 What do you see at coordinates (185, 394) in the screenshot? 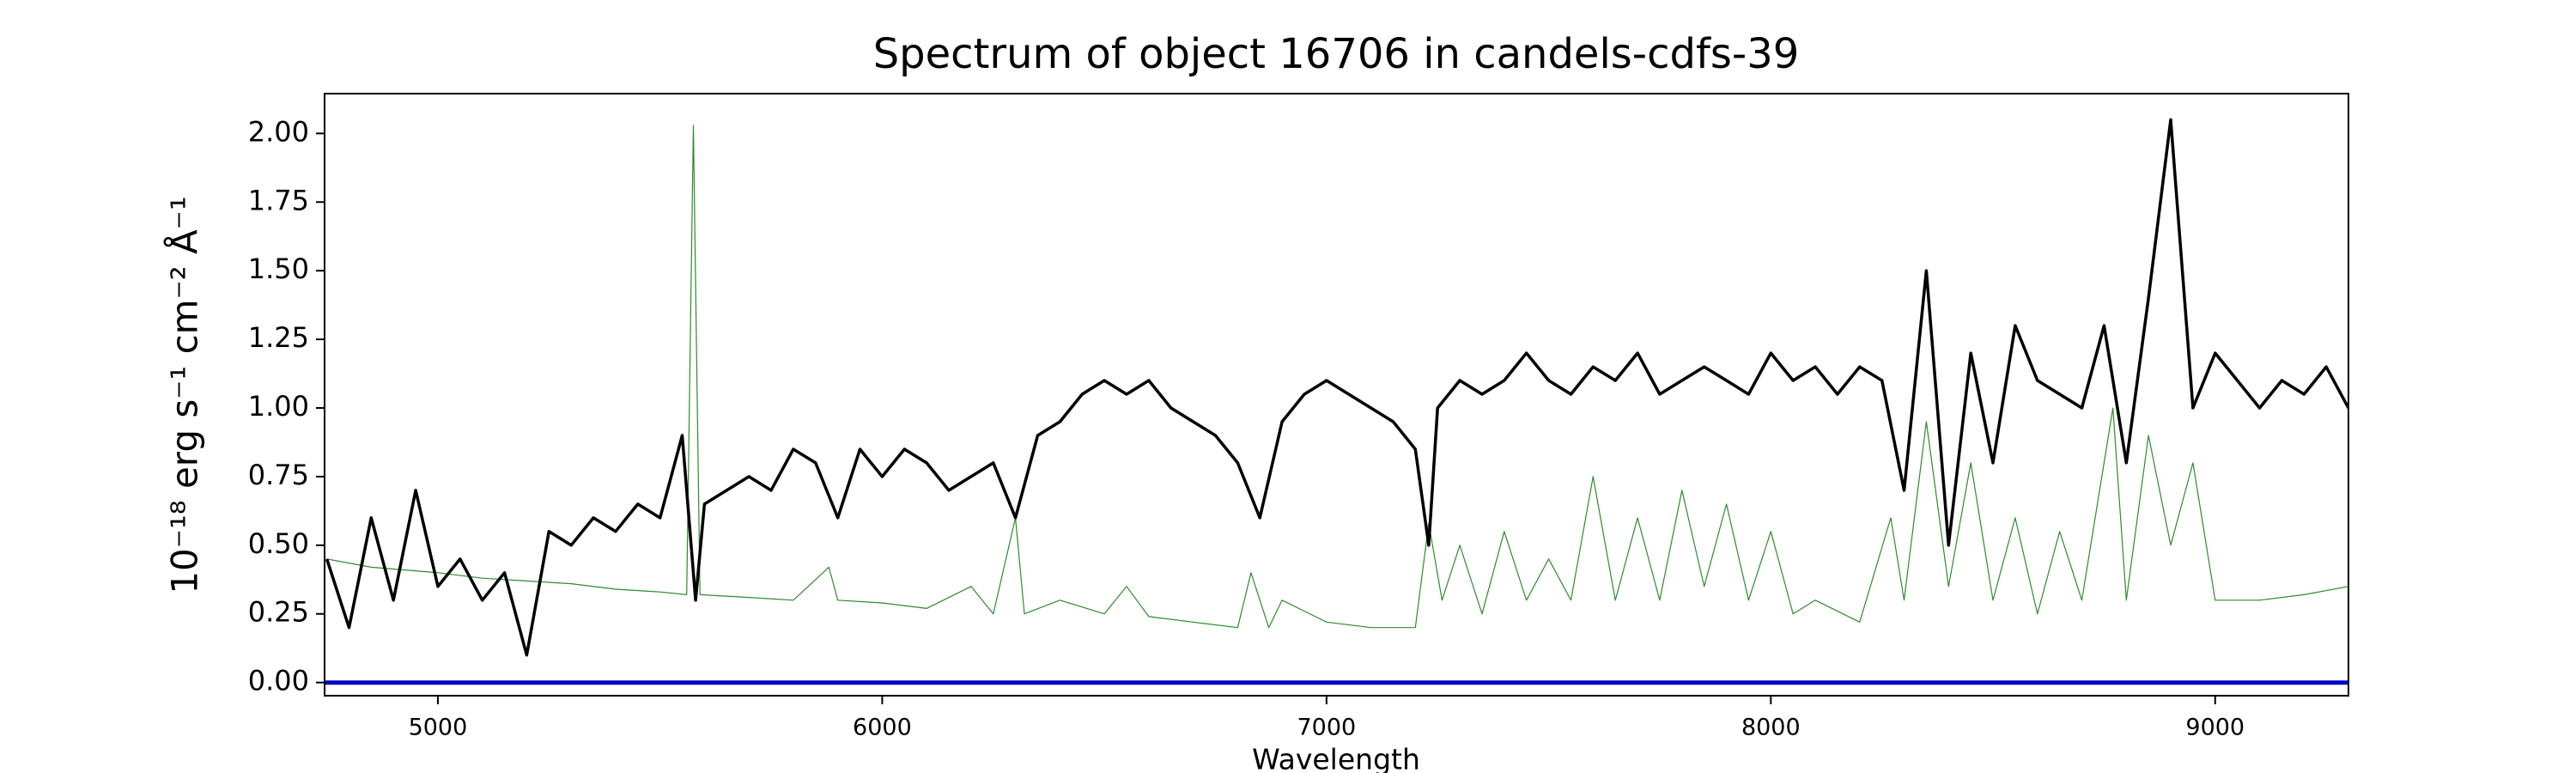
I see `y-axis-label: 10⁻¹⁸ erg s⁻¹ cm⁻² Å⁻¹` at bounding box center [185, 394].